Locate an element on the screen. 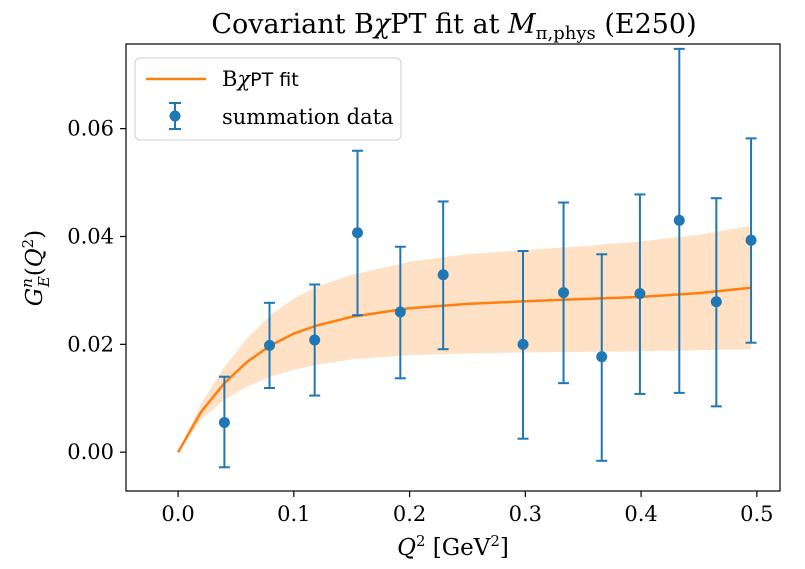 This screenshot has height=569, width=805. y-tick-label: 0.04 is located at coordinates (90, 236).